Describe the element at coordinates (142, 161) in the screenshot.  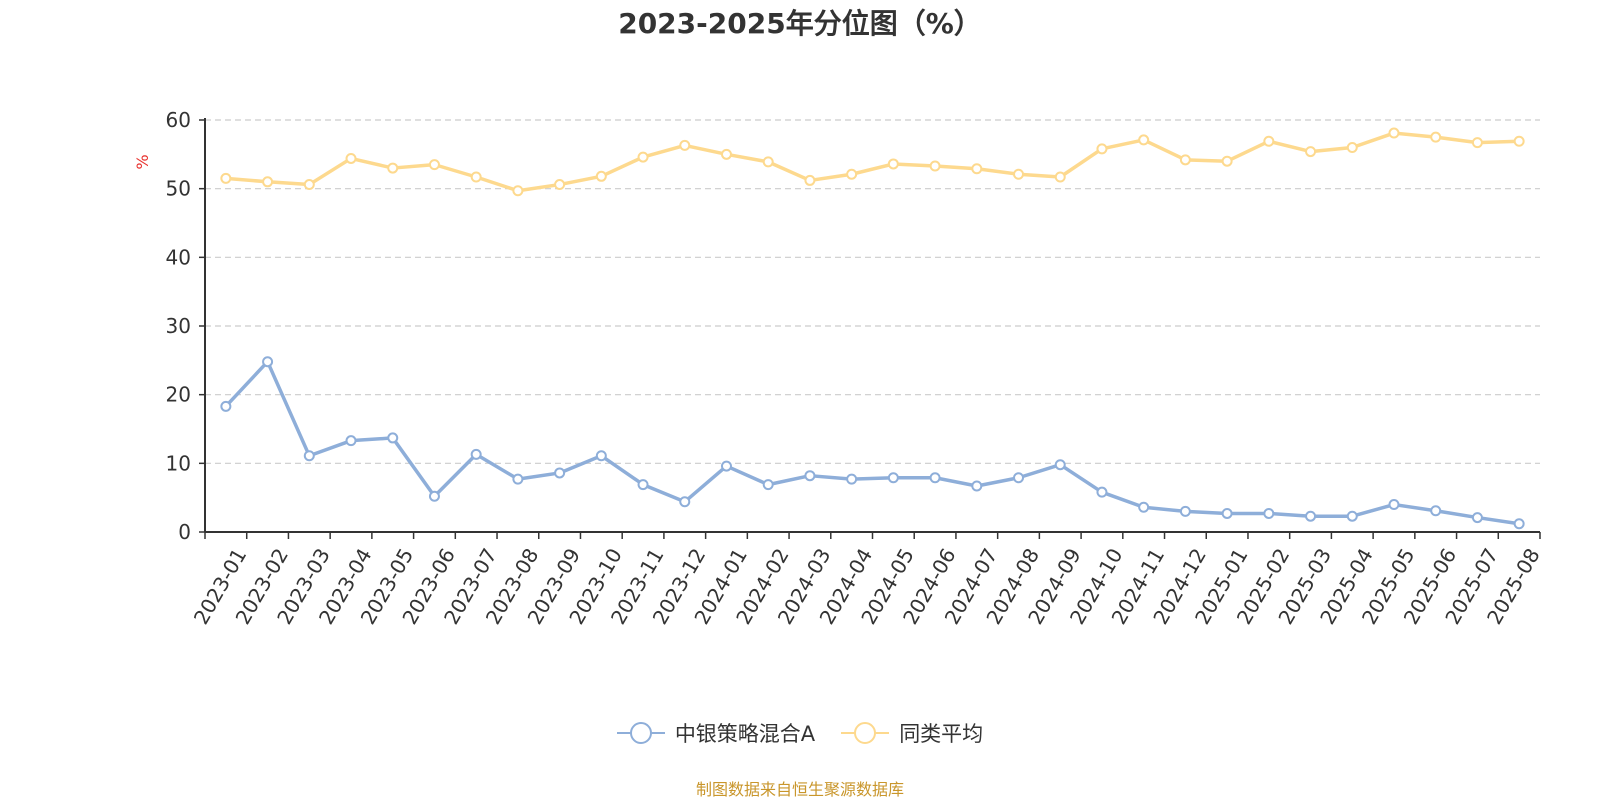
I see `y-axis-label: %` at that location.